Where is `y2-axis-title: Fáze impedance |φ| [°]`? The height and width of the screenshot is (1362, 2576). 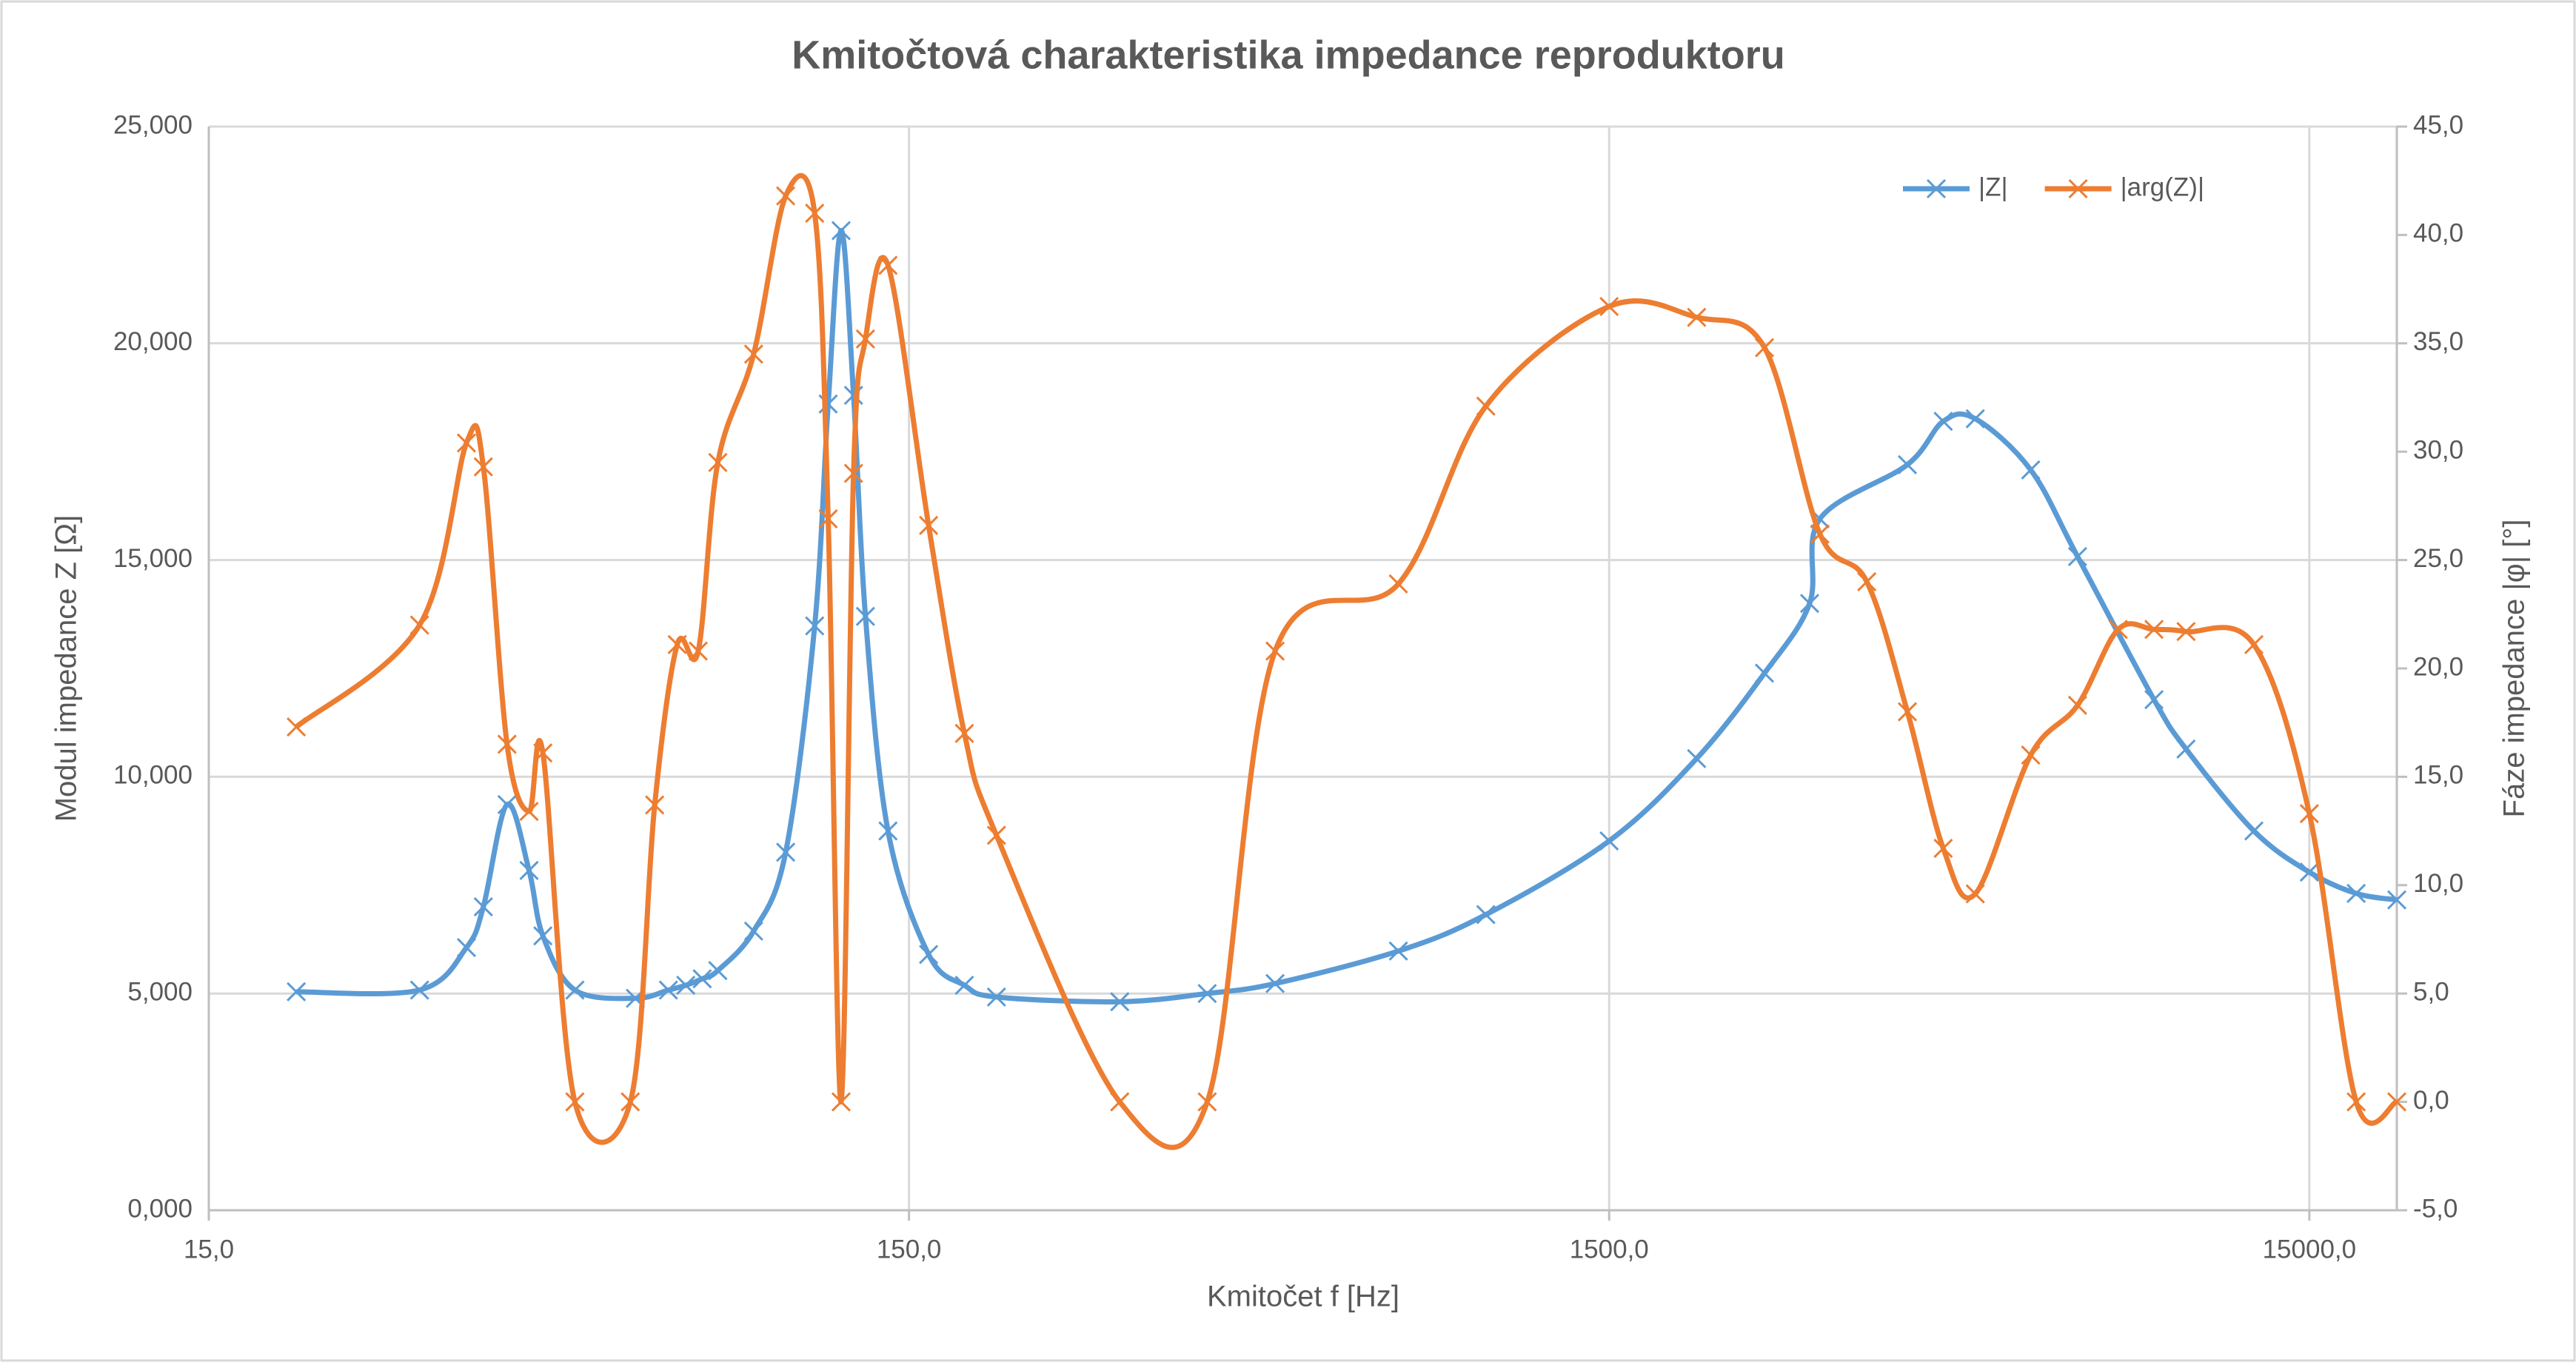 y2-axis-title: Fáze impedance |φ| [°] is located at coordinates (2514, 669).